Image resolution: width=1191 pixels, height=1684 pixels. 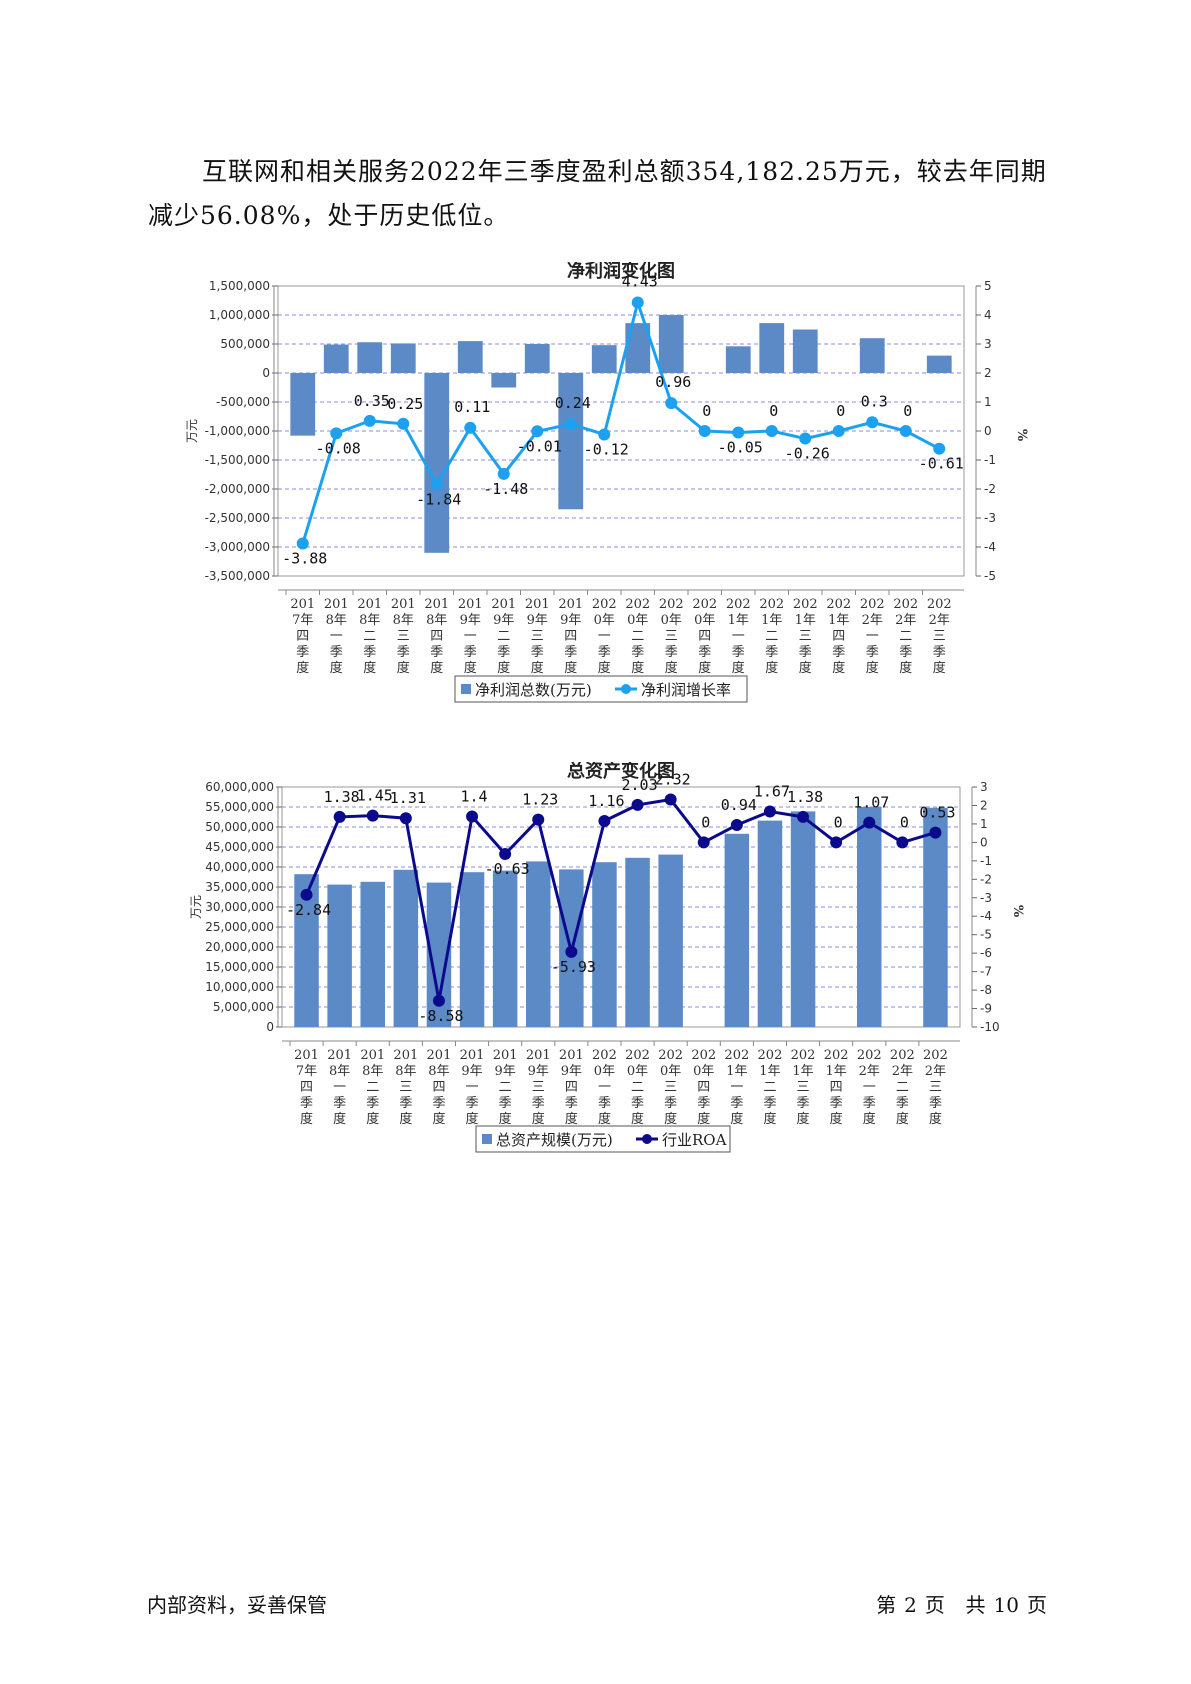 I want to click on data-label: -0.61, so click(x=941, y=464).